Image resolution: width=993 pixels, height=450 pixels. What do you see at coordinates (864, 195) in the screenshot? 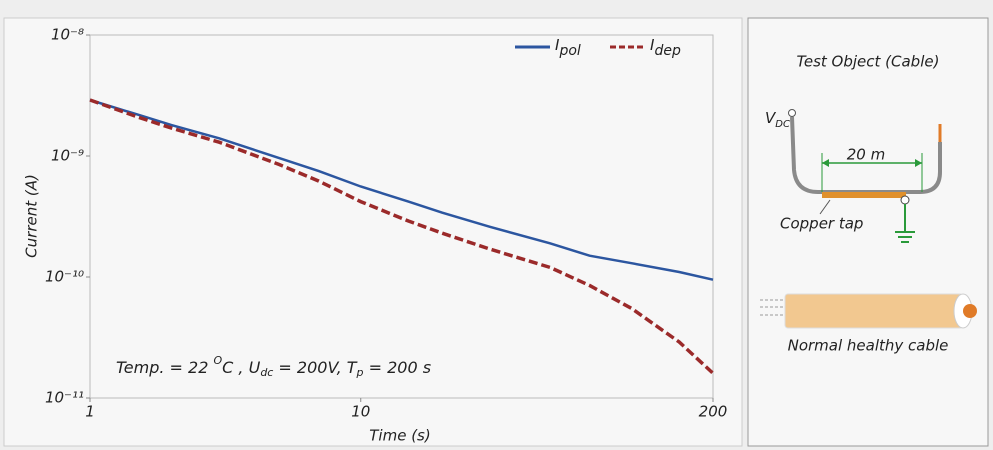
I see `copper-tape` at bounding box center [864, 195].